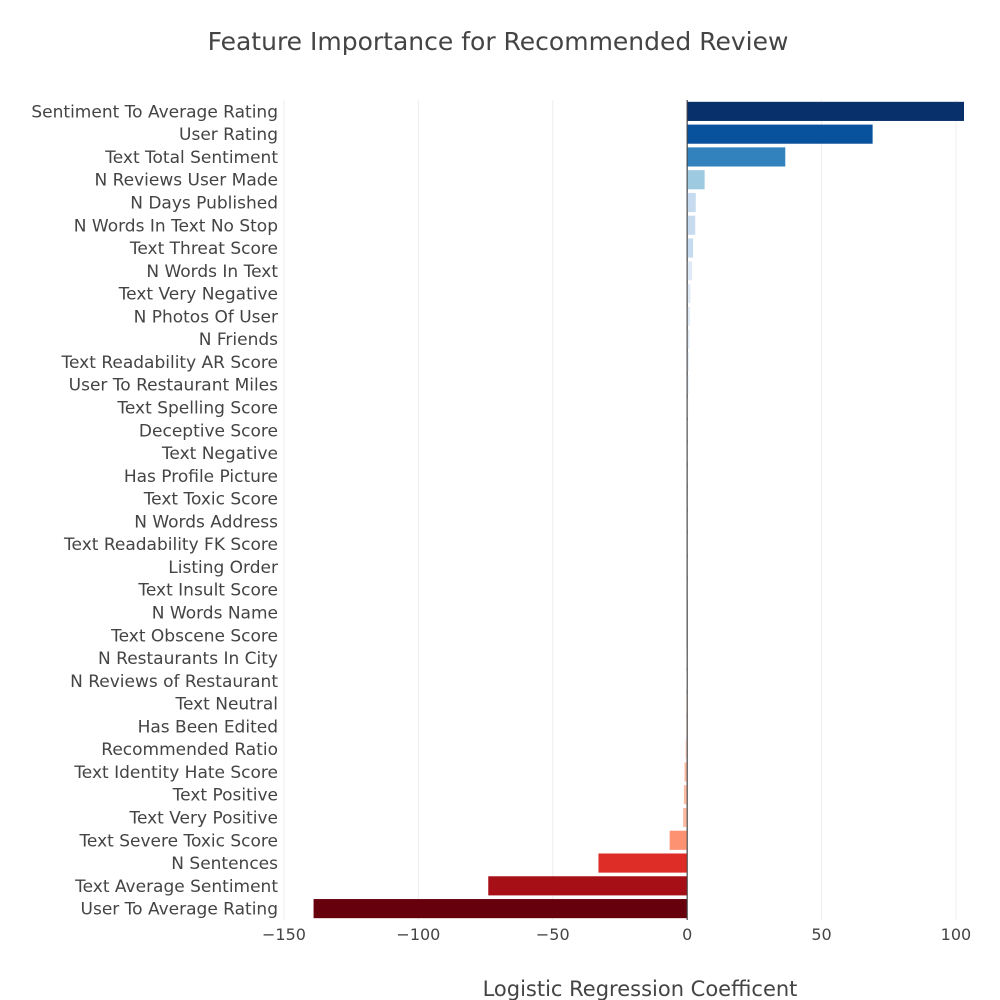  What do you see at coordinates (219, 454) in the screenshot?
I see `y-tick-label: Text Negative` at bounding box center [219, 454].